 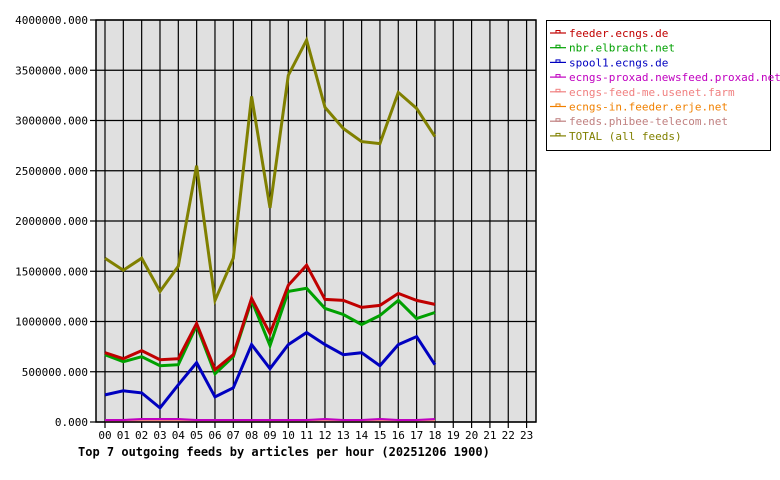 I want to click on legend-box, so click(x=658, y=85).